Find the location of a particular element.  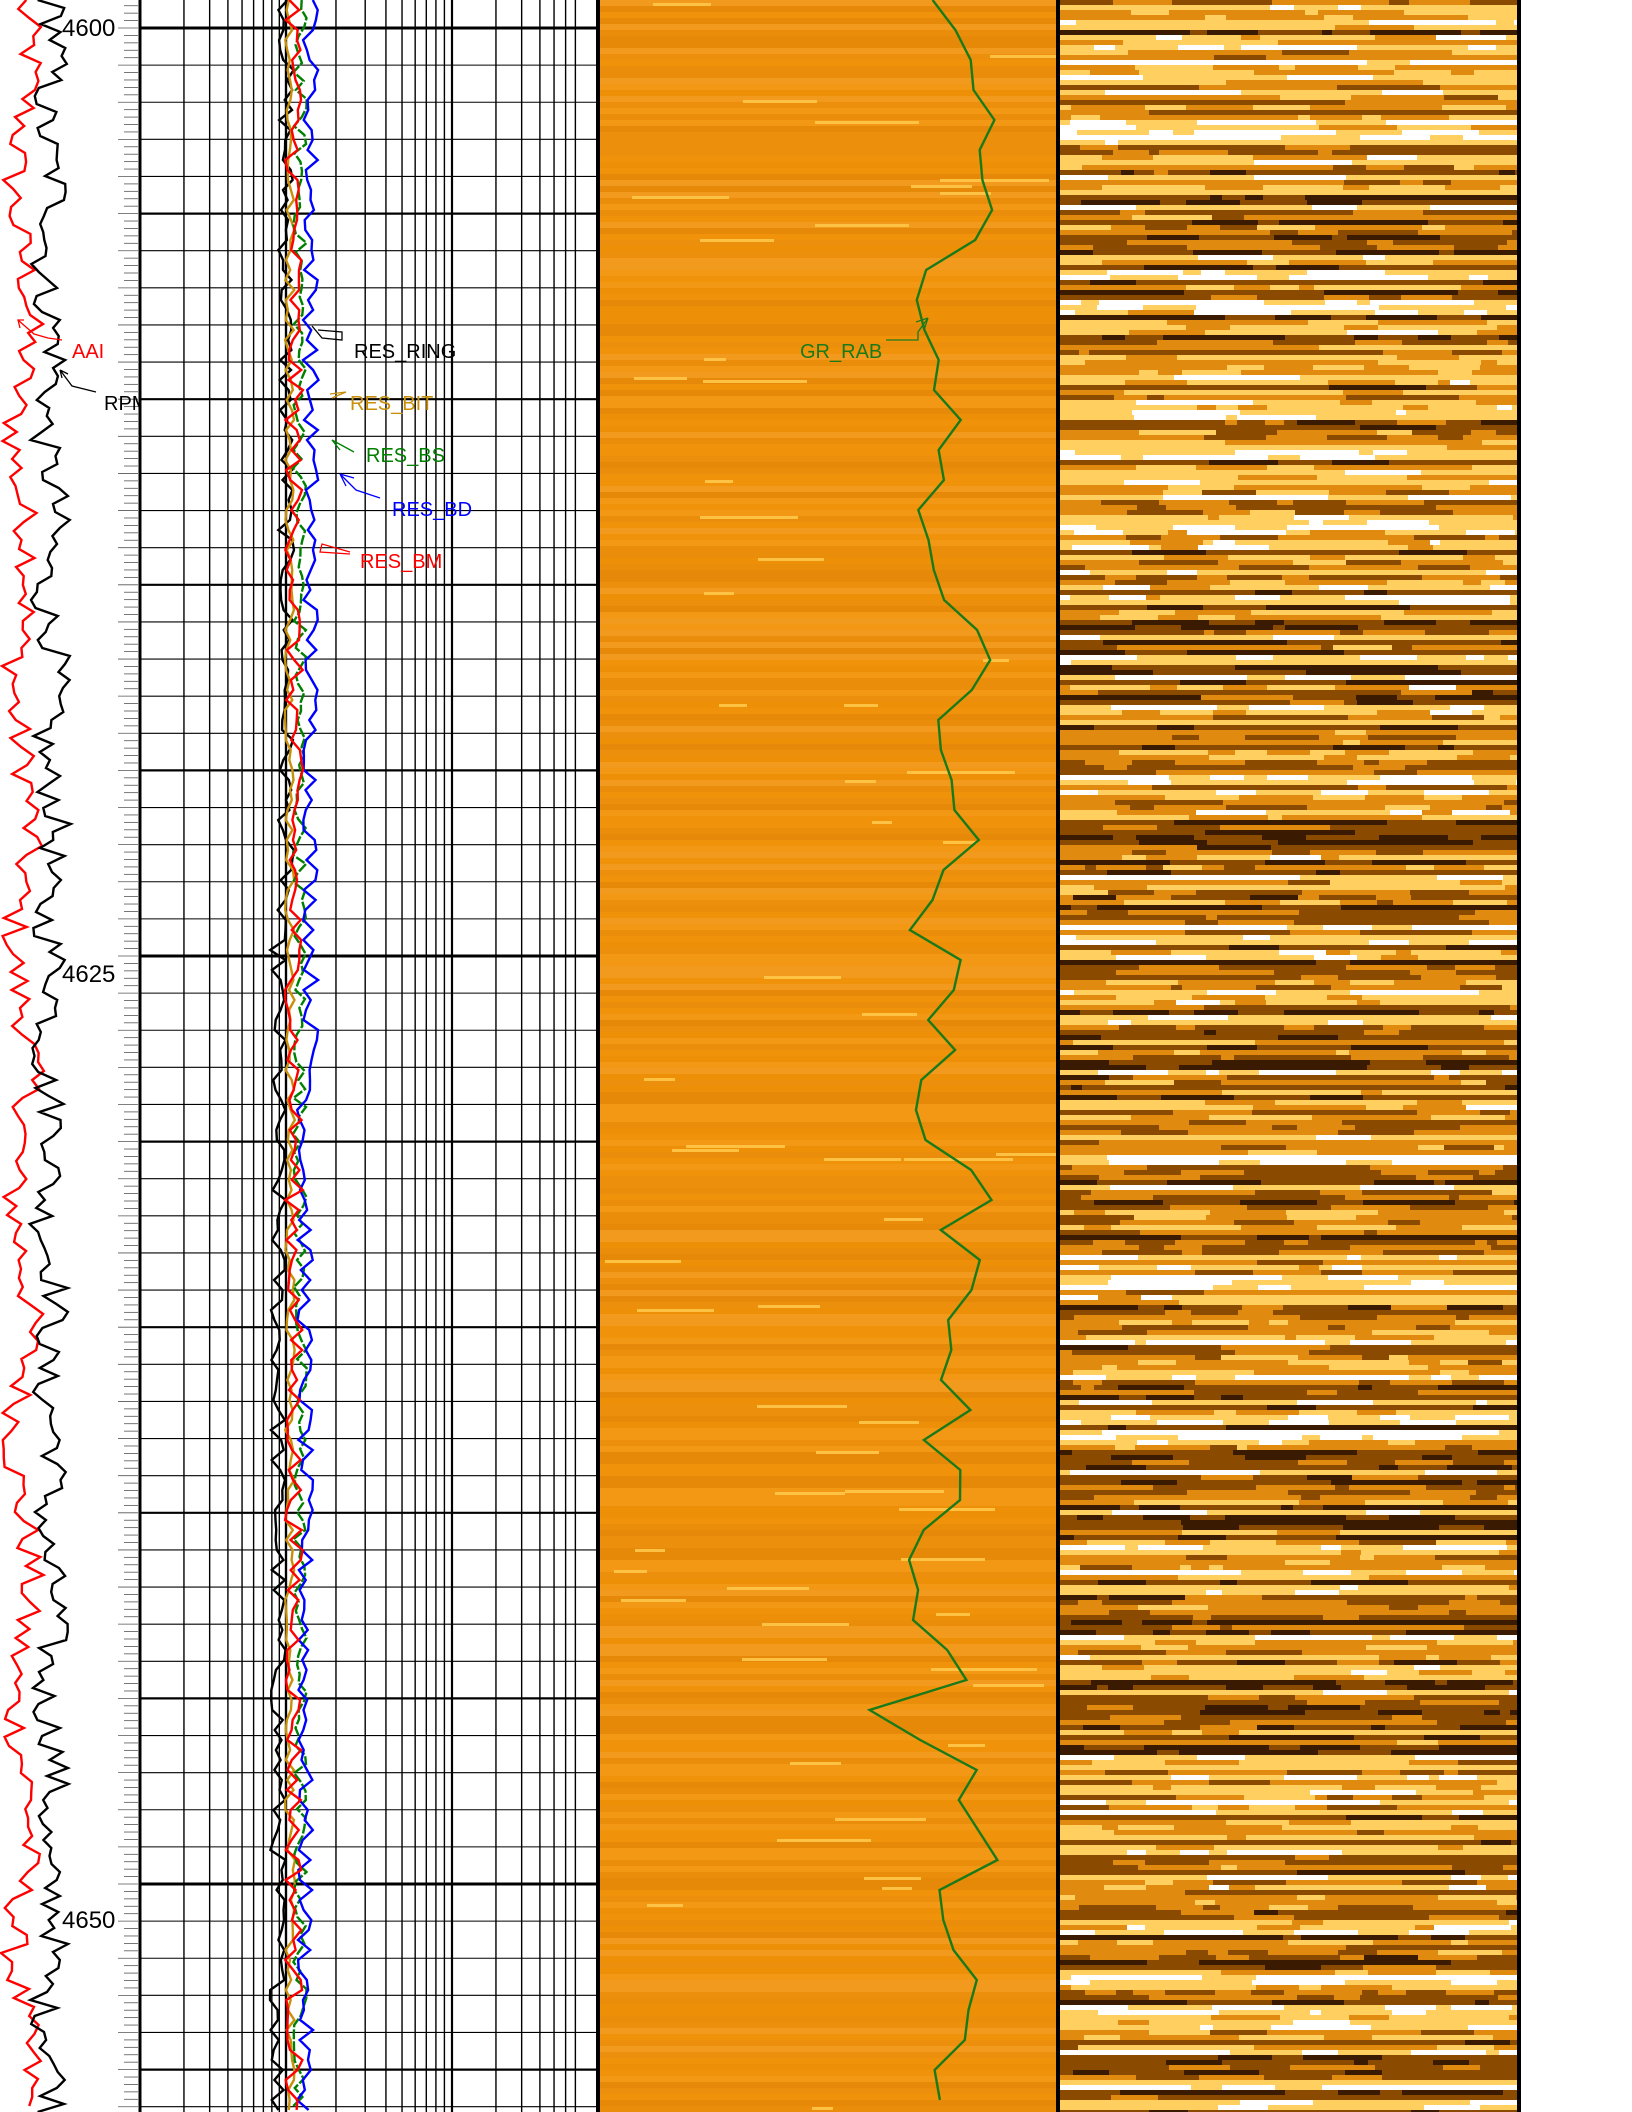

res-bs-label-arrow is located at coordinates (343, 446).